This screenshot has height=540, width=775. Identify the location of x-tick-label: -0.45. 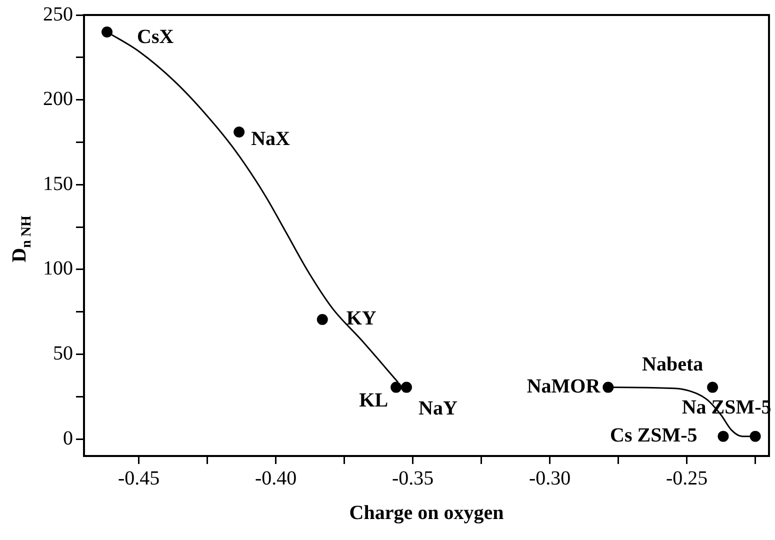
(139, 478).